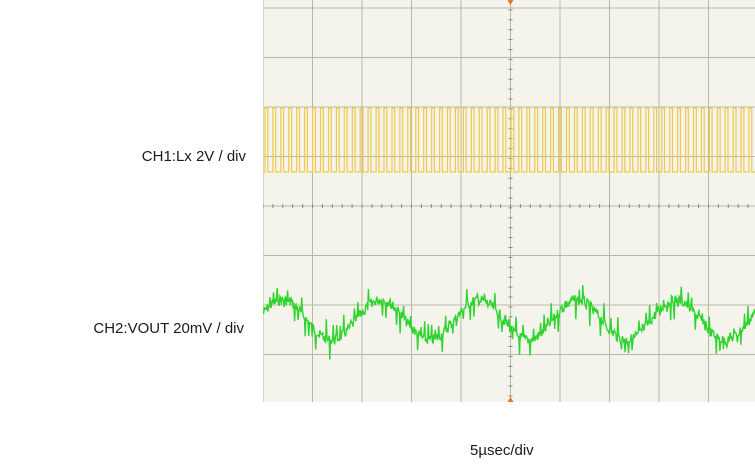  What do you see at coordinates (509, 322) in the screenshot?
I see `ch2-waveform` at bounding box center [509, 322].